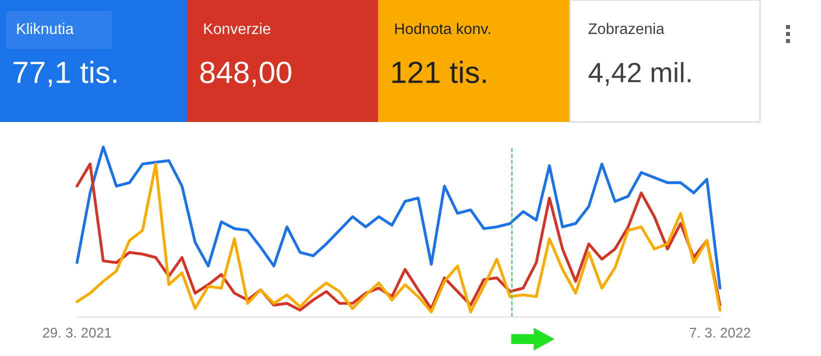 Image resolution: width=821 pixels, height=356 pixels. What do you see at coordinates (626, 28) in the screenshot?
I see `text: Zobrazenia` at bounding box center [626, 28].